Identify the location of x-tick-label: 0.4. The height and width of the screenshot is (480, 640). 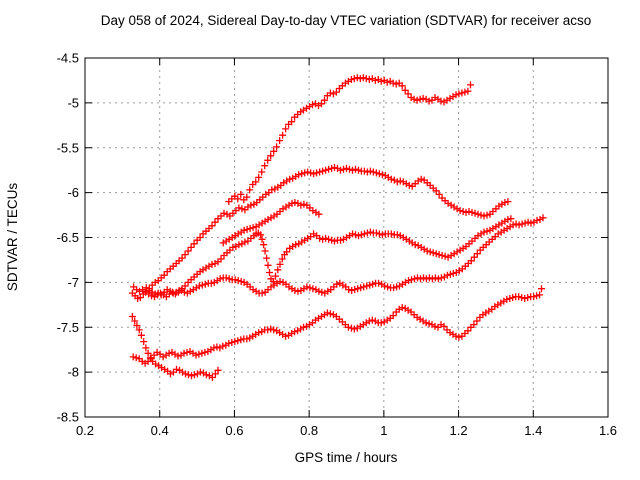
(160, 430).